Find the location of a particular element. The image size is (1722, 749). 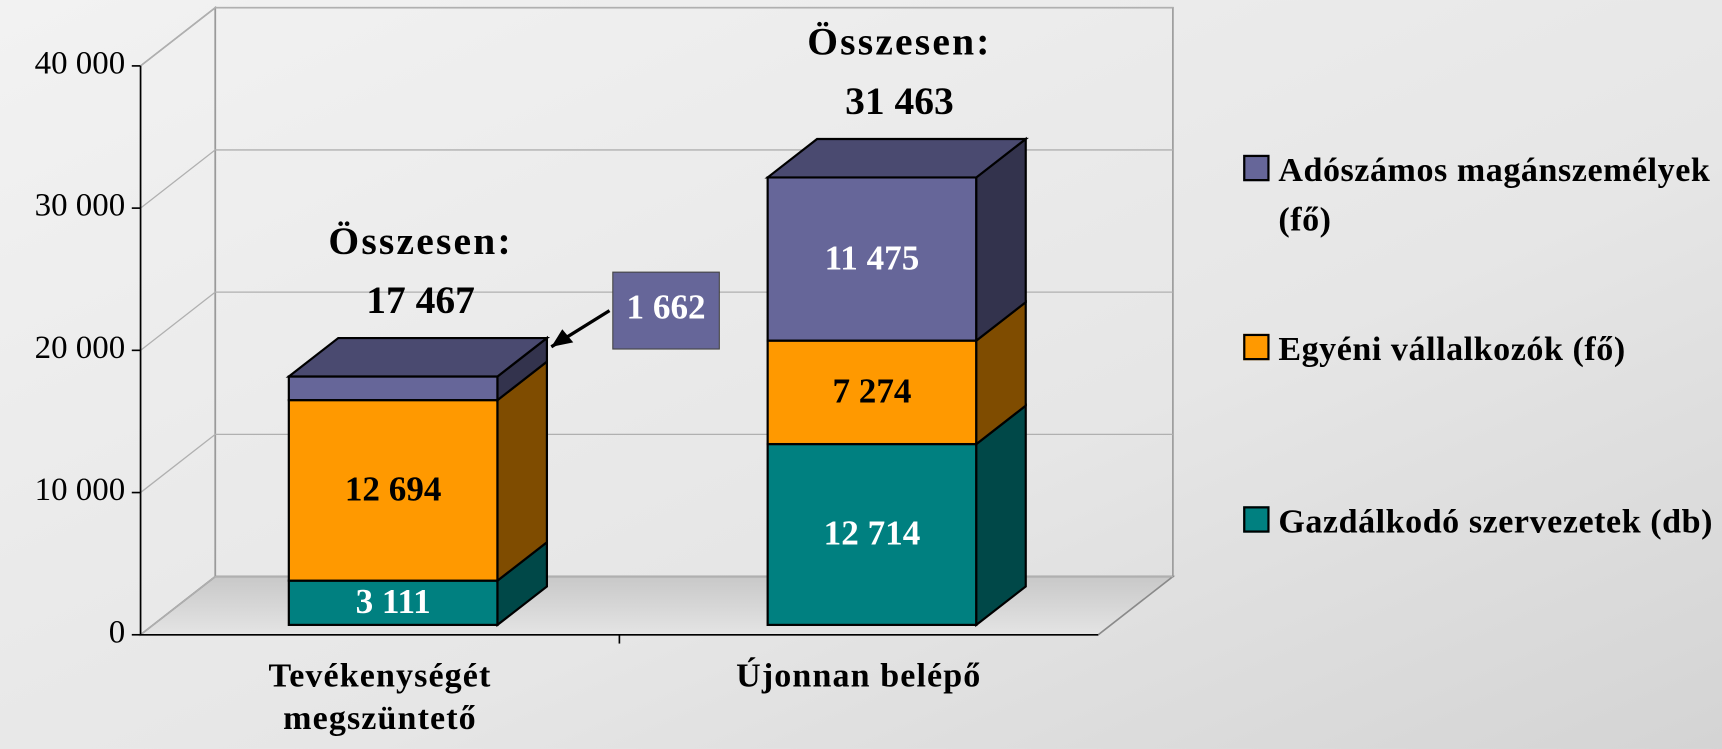

x-label-box: Újonnan belépő is located at coordinates (859, 675).